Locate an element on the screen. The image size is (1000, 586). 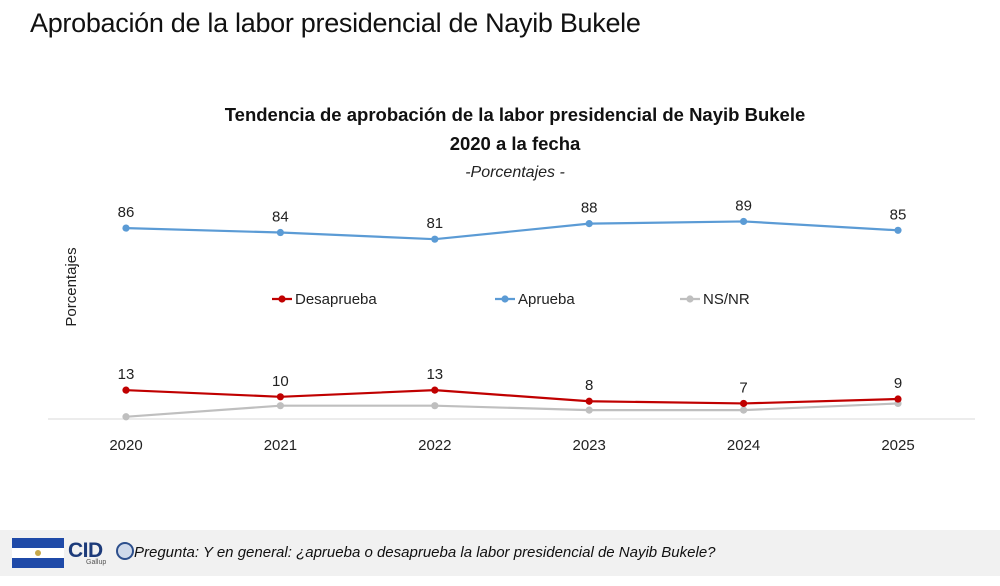
data-point-aprueba-2022 is located at coordinates (435, 239).